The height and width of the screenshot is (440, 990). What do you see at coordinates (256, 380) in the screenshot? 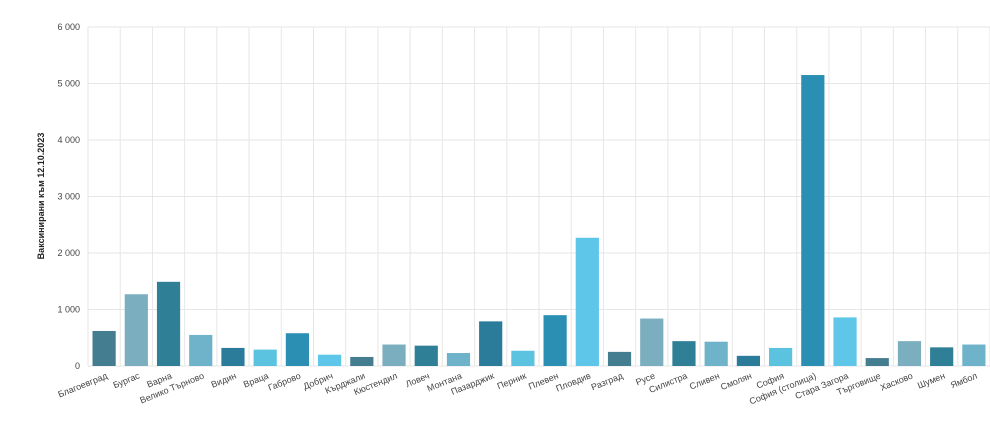
I see `x-tick-label: Враца` at bounding box center [256, 380].